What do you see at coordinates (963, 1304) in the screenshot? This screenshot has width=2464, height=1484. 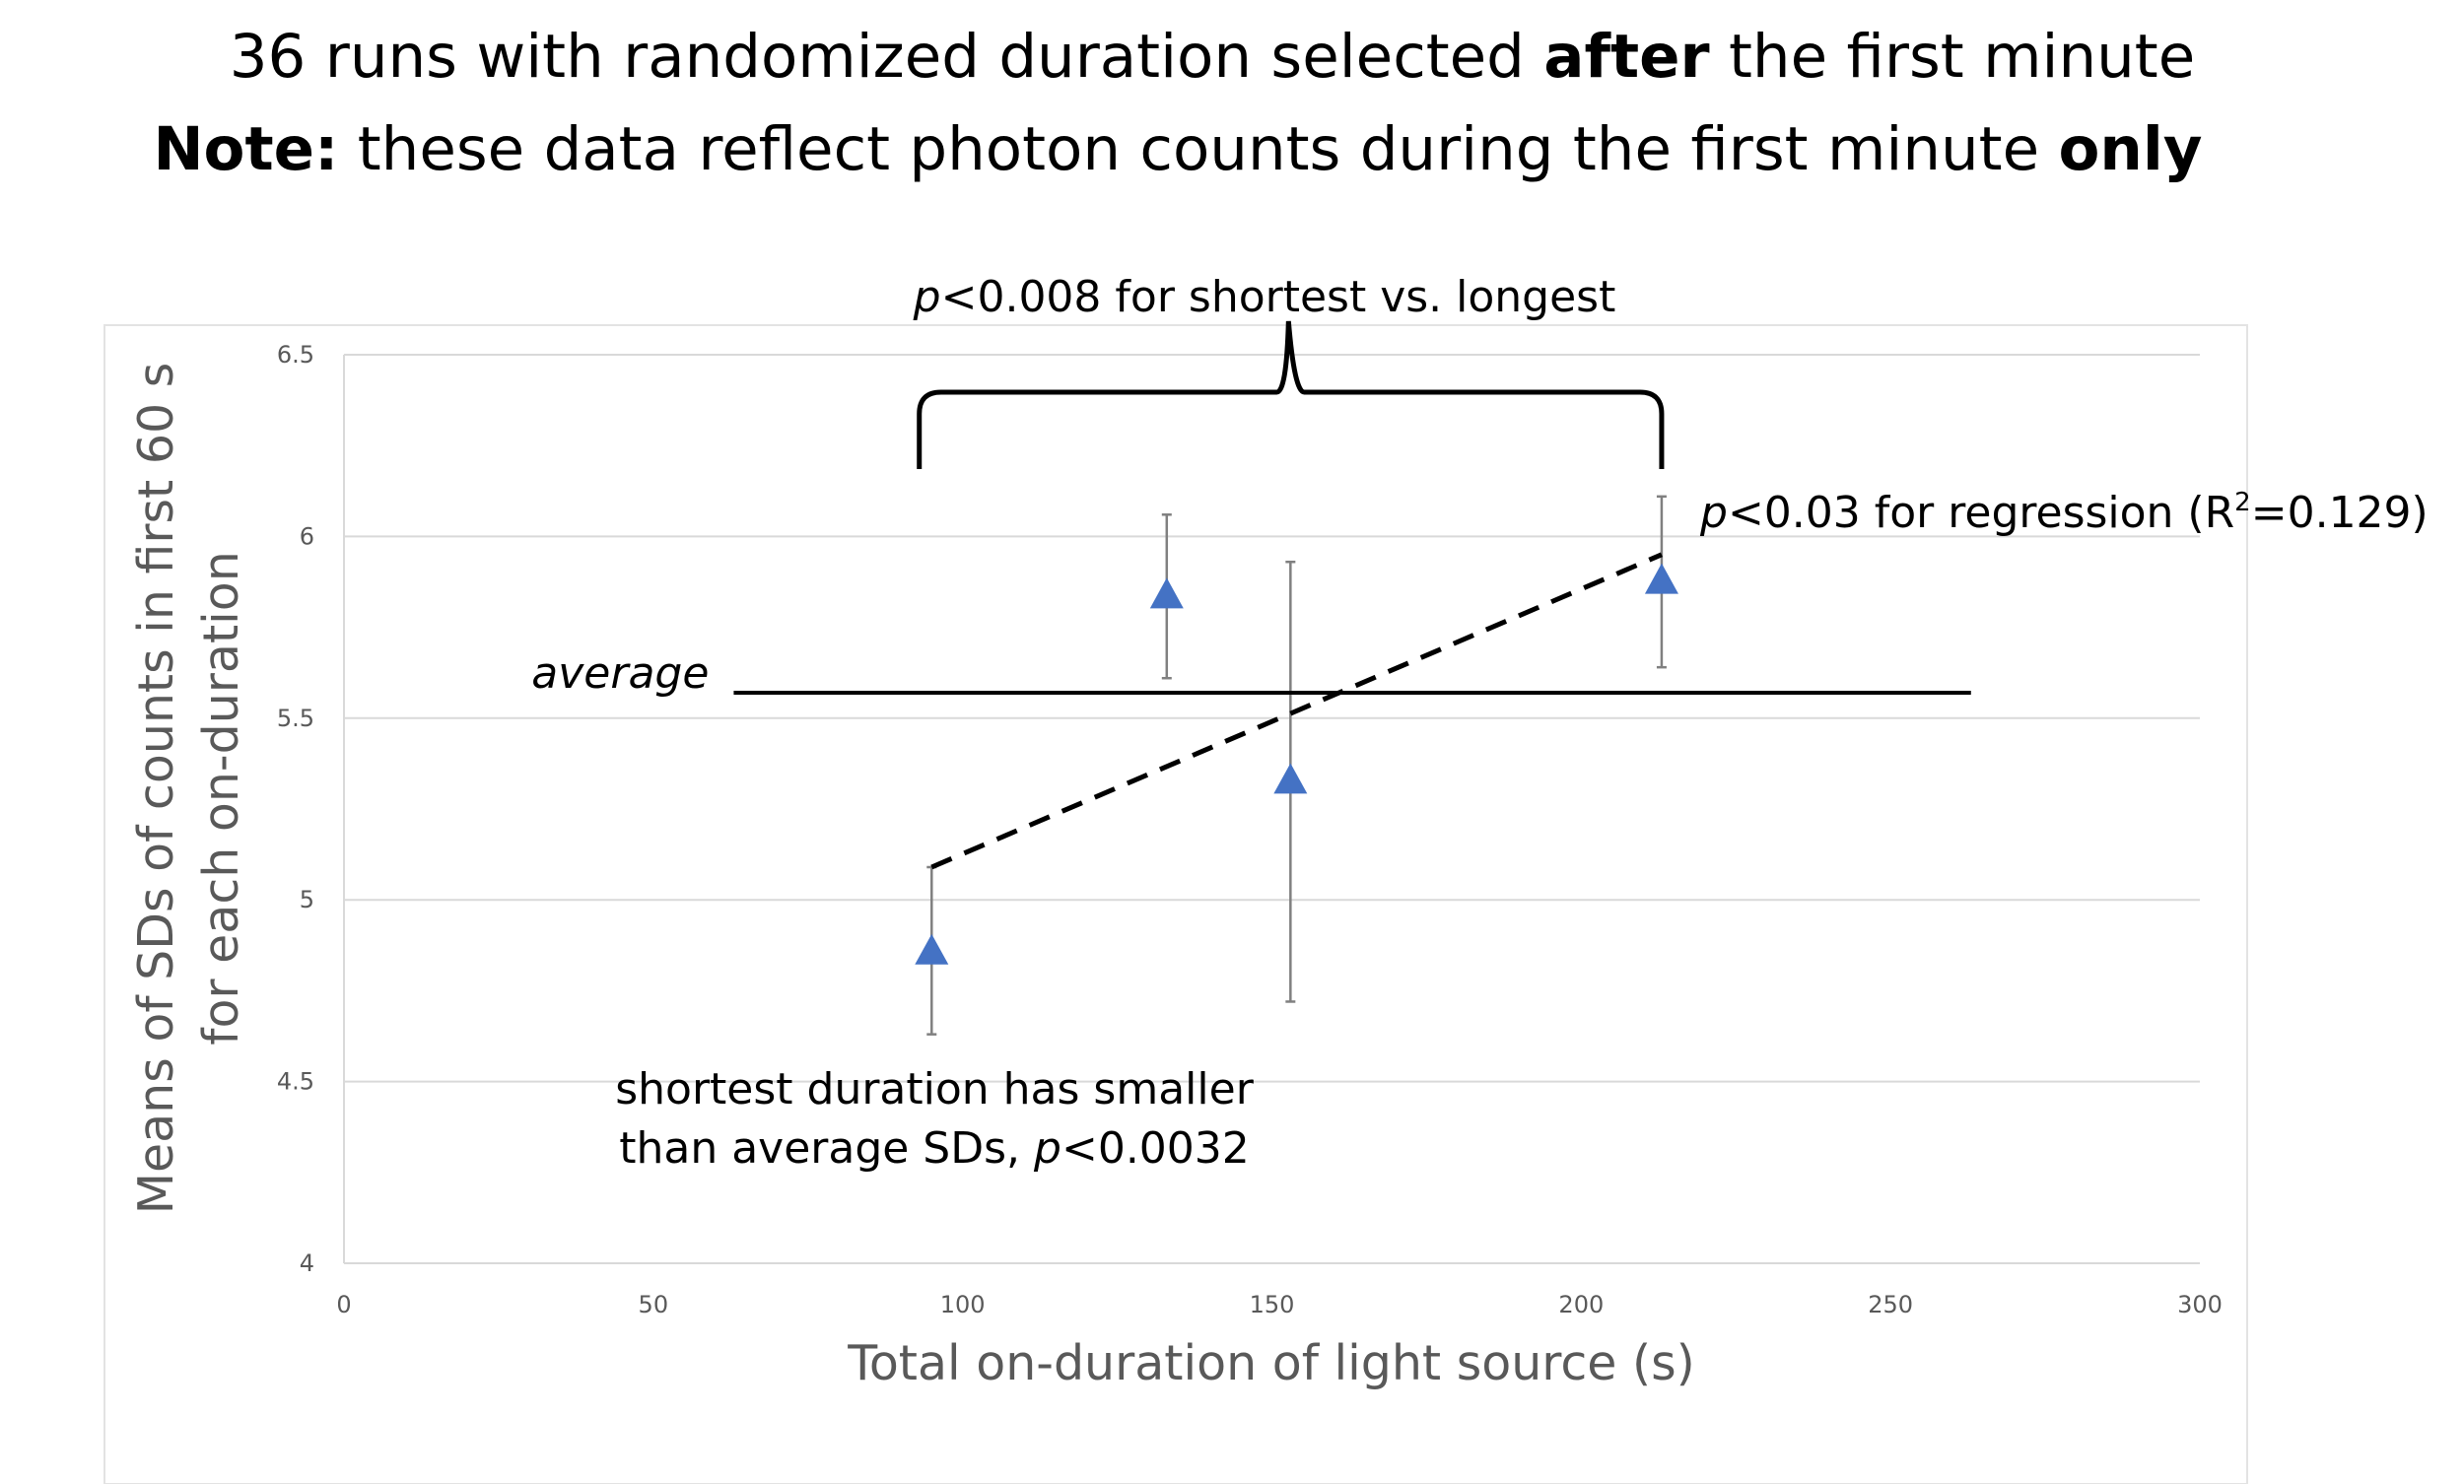 I see `x-tick-label: 100` at bounding box center [963, 1304].